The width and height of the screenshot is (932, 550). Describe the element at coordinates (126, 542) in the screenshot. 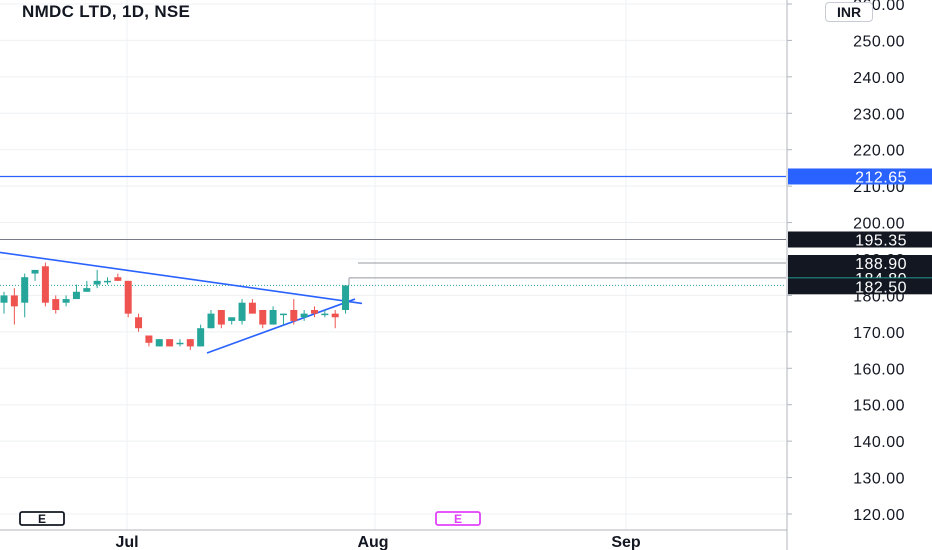

I see `x-tick-label: Jul` at that location.